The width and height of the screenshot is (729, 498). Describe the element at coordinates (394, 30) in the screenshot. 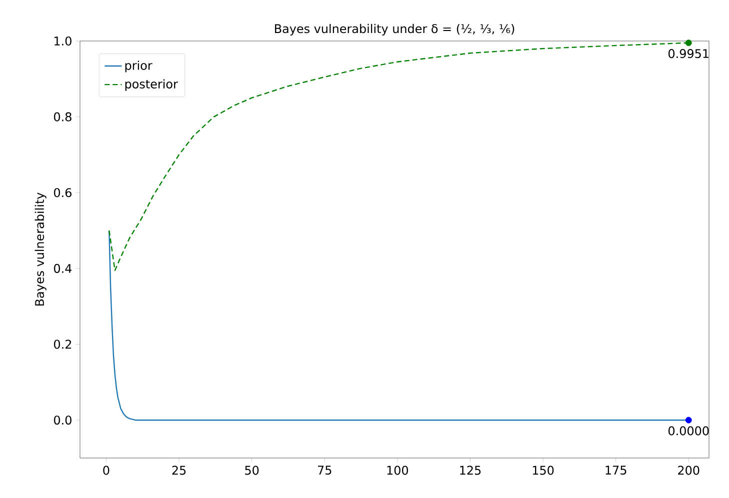

I see `chart-title: Bayes vulnerability under δ = (½, ⅓, ⅙)` at that location.